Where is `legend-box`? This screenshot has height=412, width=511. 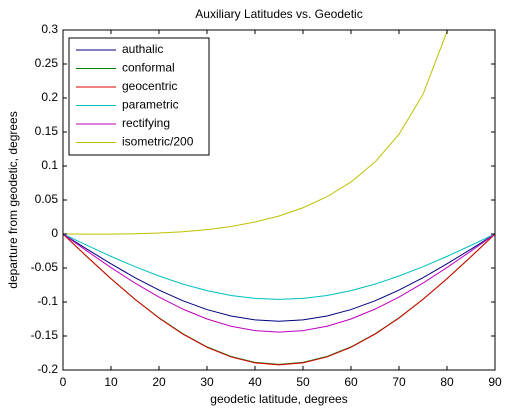 legend-box is located at coordinates (139, 96).